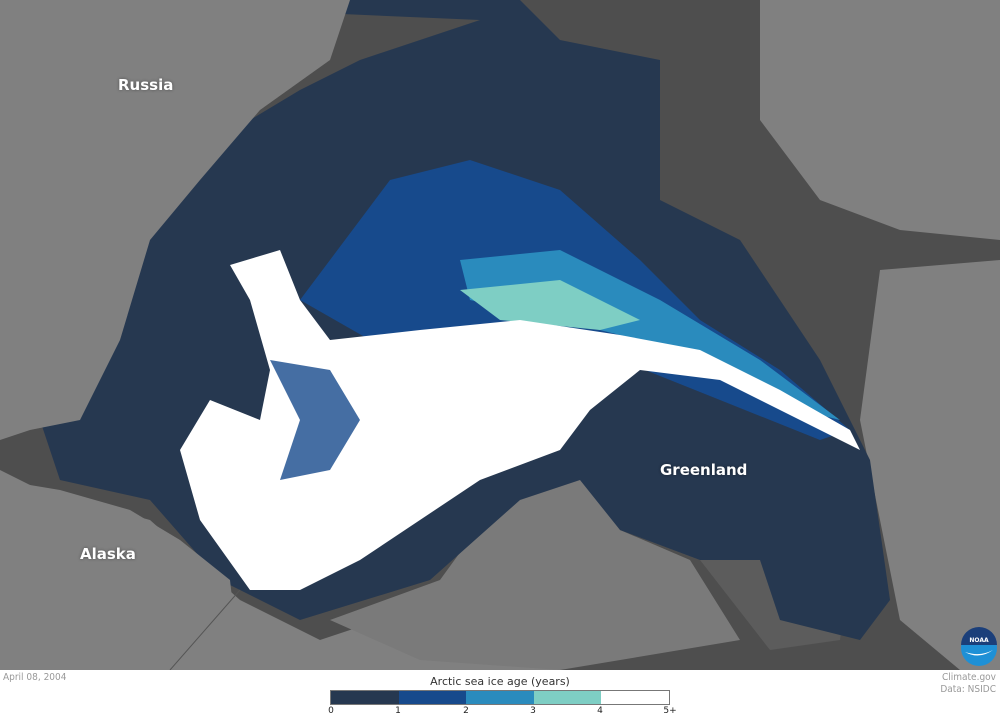 The width and height of the screenshot is (1000, 720). What do you see at coordinates (533, 711) in the screenshot?
I see `legend-tick: 3` at bounding box center [533, 711].